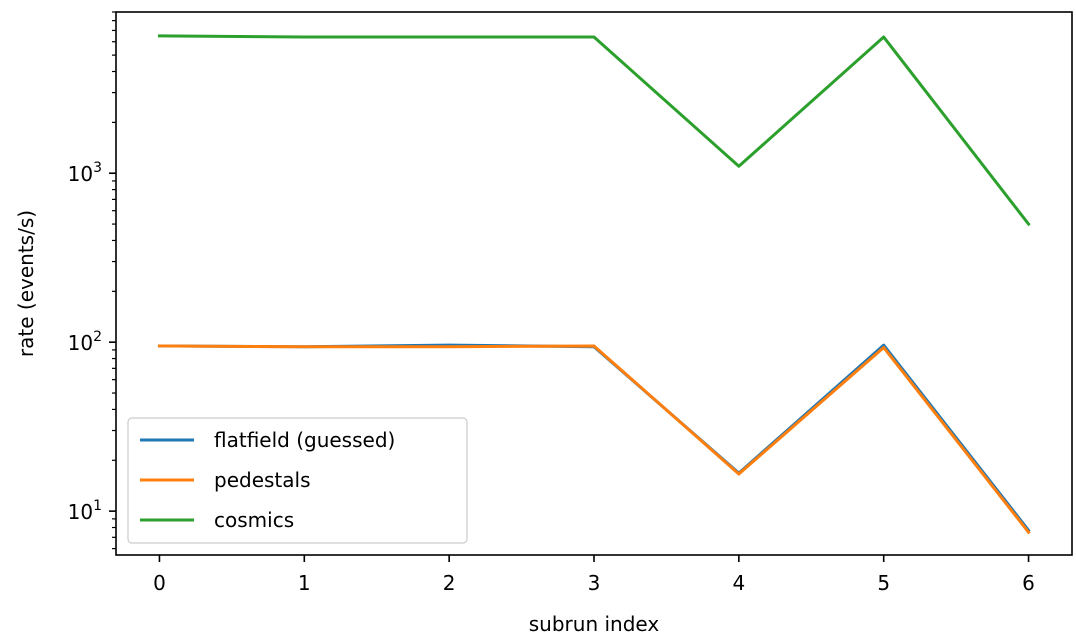 Image resolution: width=1076 pixels, height=639 pixels. What do you see at coordinates (1028, 583) in the screenshot?
I see `x-tick-label: 6` at bounding box center [1028, 583].